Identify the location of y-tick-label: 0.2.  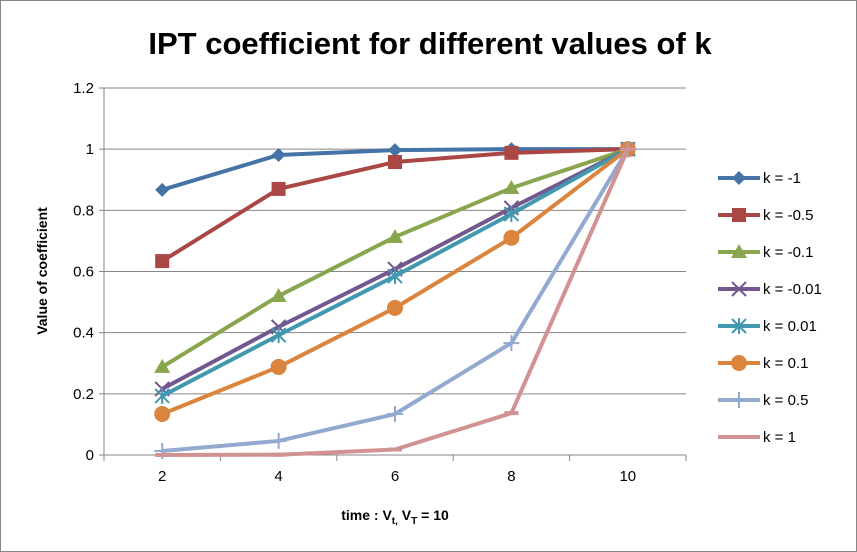
(83, 394).